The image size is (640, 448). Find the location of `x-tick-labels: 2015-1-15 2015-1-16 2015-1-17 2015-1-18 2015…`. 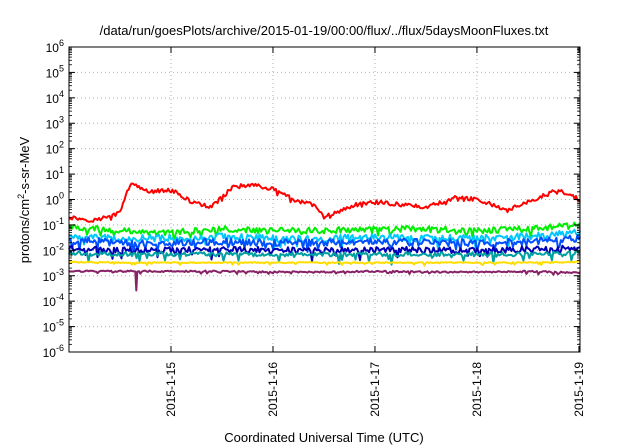

x-tick-labels: 2015-1-15 2015-1-16 2015-1-17 2015-1-18 2015… is located at coordinates (375, 389).